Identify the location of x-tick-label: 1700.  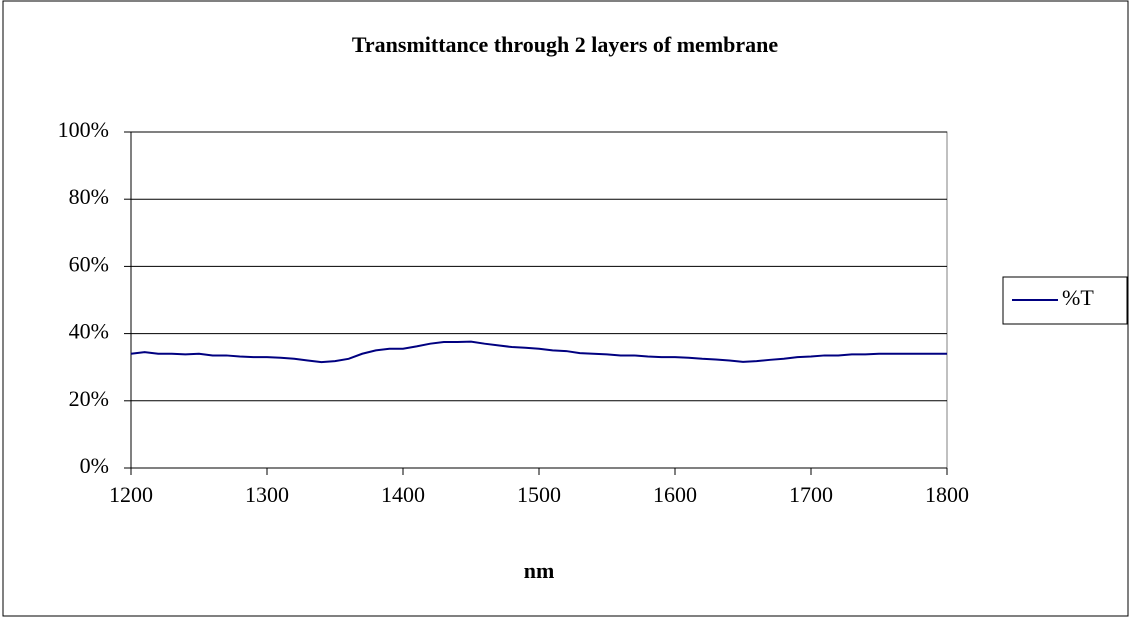
(811, 494).